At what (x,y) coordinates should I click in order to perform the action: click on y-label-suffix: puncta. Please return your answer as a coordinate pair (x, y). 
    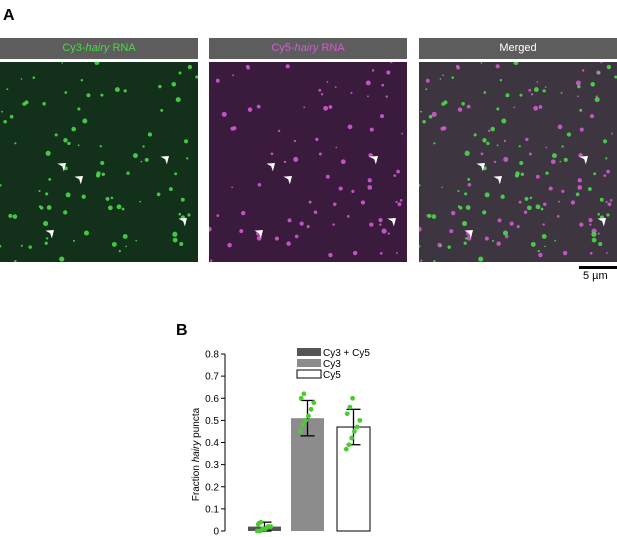
    Looking at the image, I should click on (196, 423).